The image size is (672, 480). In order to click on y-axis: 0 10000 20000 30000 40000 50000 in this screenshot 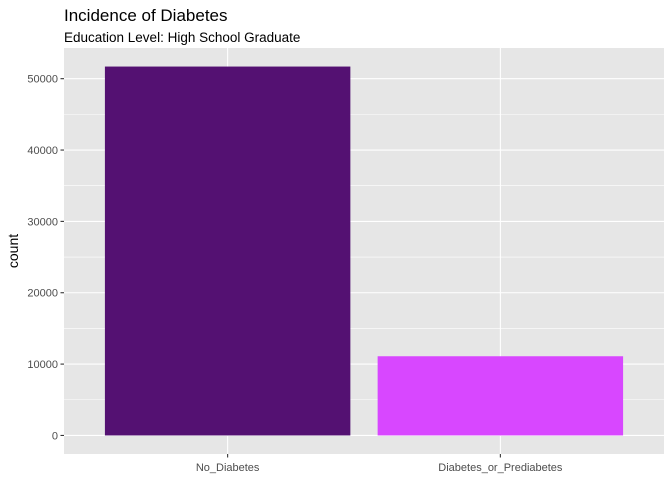, I will do `click(45, 258)`.